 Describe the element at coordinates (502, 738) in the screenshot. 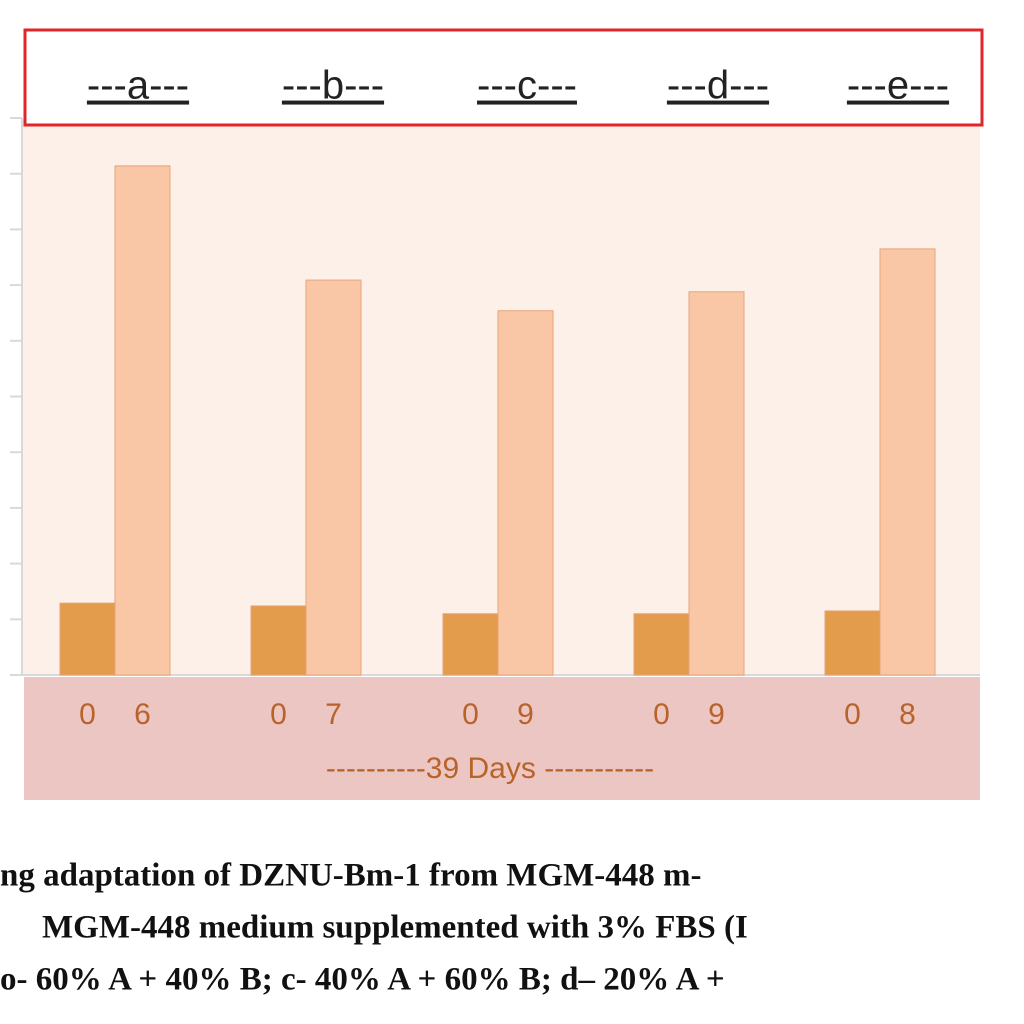

I see `x-axis-band` at that location.